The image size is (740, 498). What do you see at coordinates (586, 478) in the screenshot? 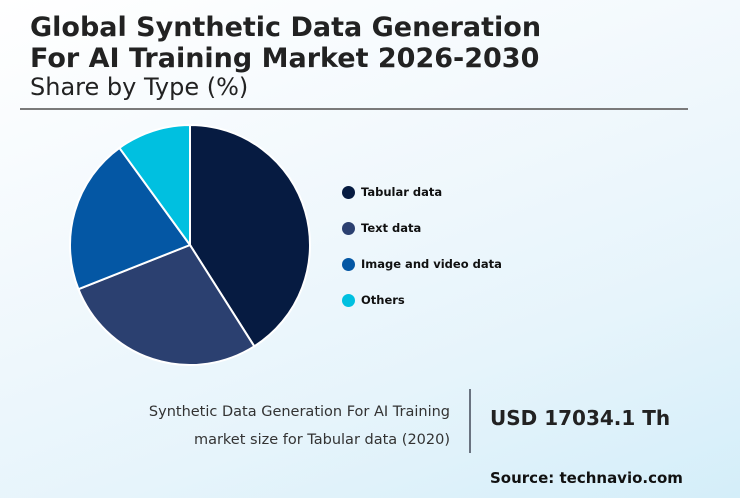
I see `source-credit: Source: technavio.com` at bounding box center [586, 478].